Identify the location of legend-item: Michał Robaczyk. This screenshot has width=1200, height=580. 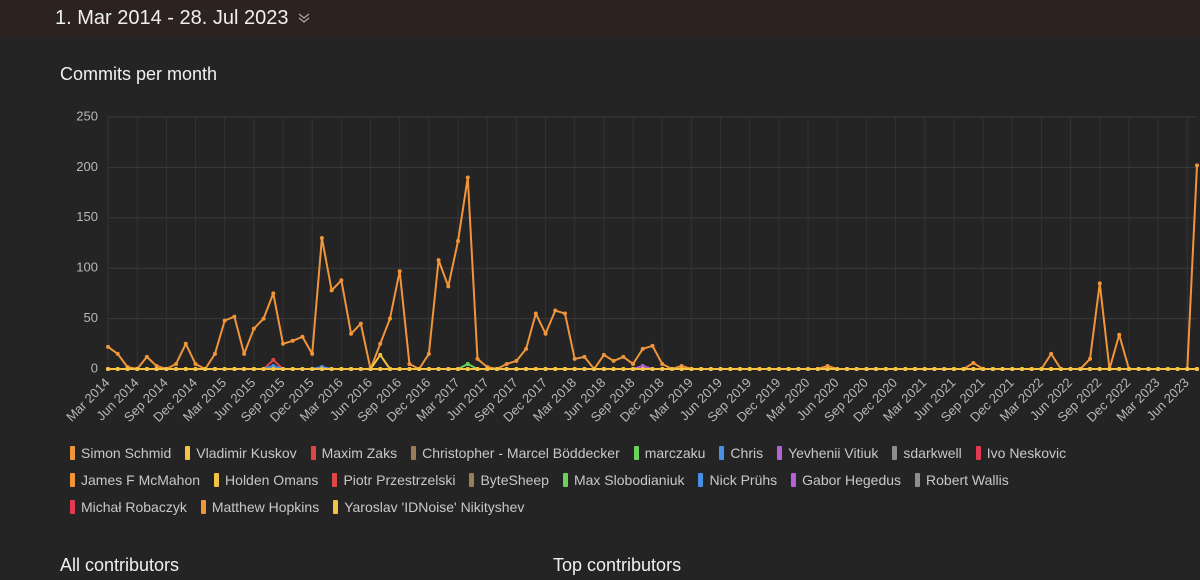
(128, 506).